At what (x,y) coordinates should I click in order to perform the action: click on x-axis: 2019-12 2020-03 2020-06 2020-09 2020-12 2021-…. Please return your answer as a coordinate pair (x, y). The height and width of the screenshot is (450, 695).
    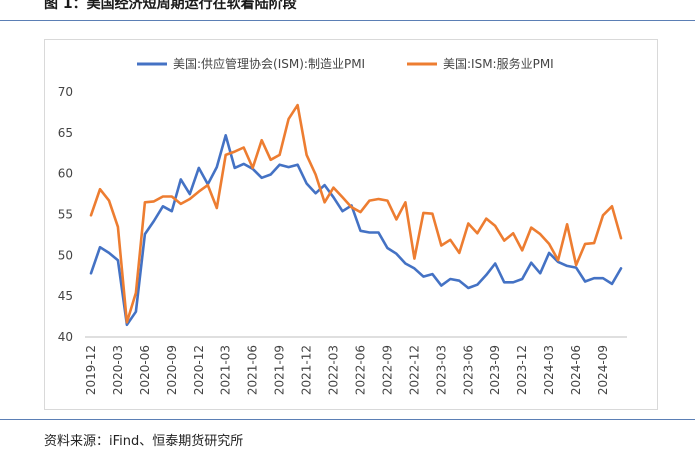
    Looking at the image, I should click on (355, 365).